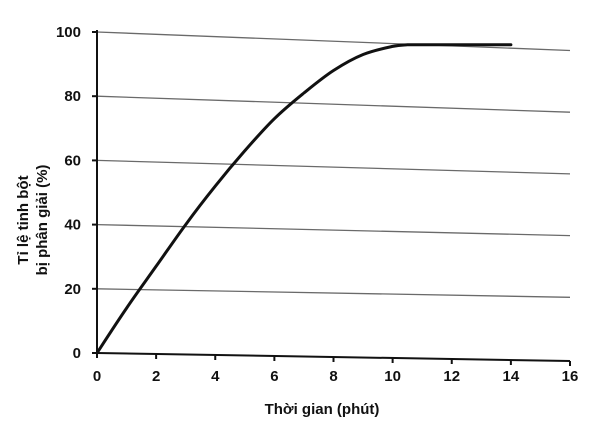 The width and height of the screenshot is (596, 433). Describe the element at coordinates (23, 219) in the screenshot. I see `y-axis-title-line-1: Tỉ lệ tinh bột` at that location.